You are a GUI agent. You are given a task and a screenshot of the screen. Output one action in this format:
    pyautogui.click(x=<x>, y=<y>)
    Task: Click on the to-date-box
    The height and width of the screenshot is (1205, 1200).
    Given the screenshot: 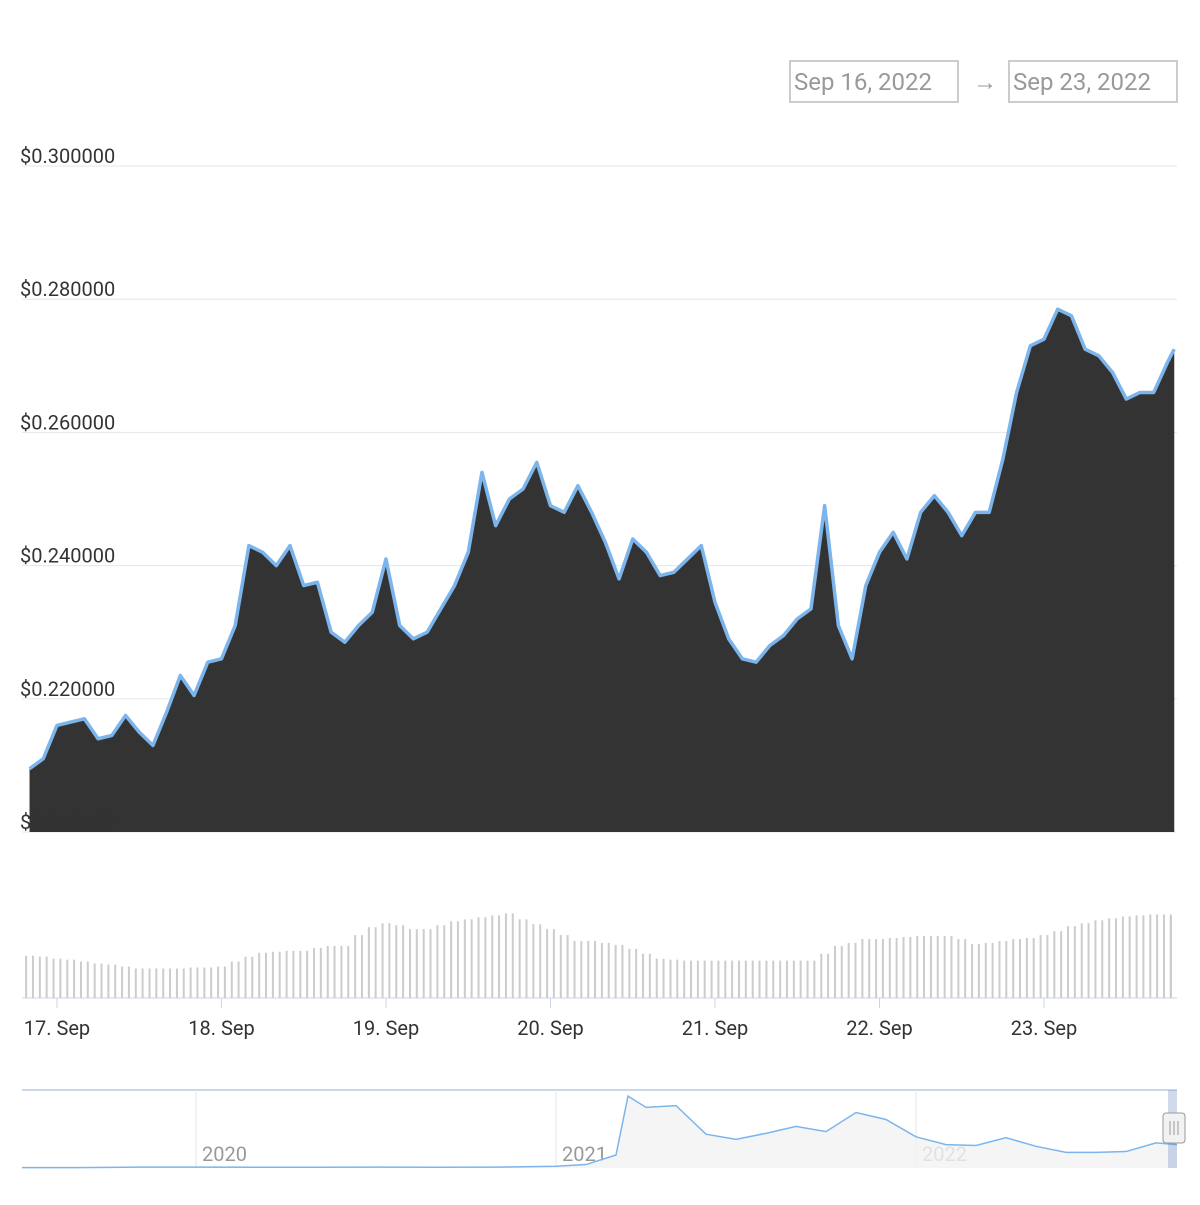 What is the action you would take?
    pyautogui.click(x=1093, y=81)
    